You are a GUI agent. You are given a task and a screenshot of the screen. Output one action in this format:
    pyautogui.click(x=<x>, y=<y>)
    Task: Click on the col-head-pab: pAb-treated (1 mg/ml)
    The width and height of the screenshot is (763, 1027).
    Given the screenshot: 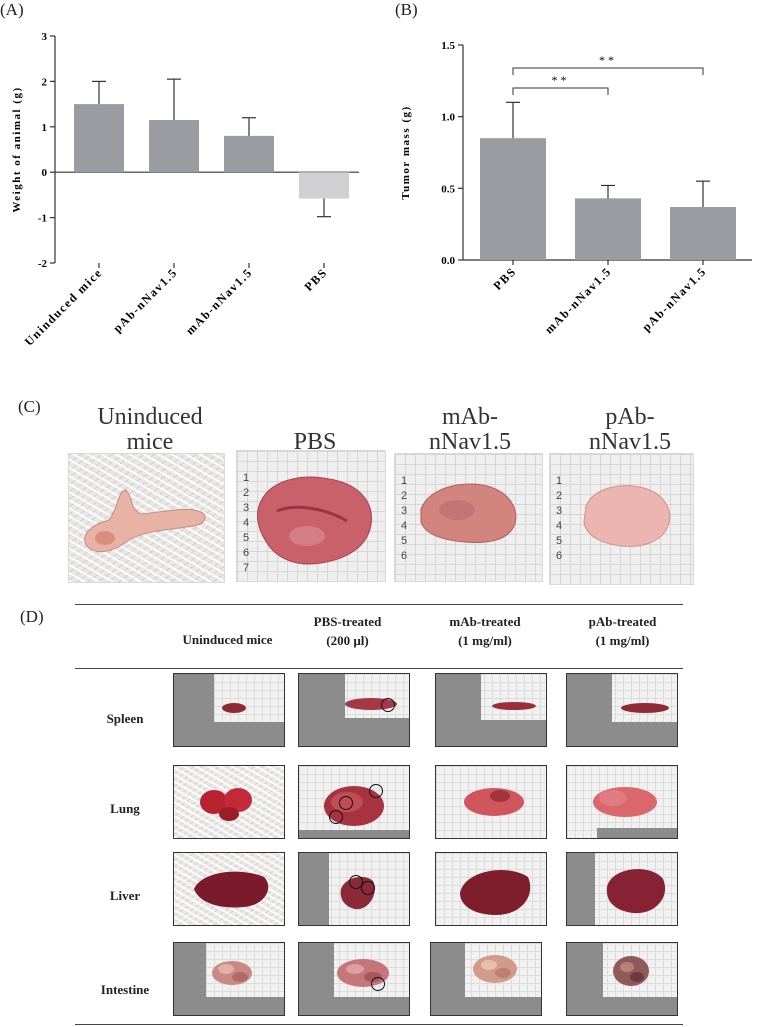 What is the action you would take?
    pyautogui.click(x=622, y=631)
    